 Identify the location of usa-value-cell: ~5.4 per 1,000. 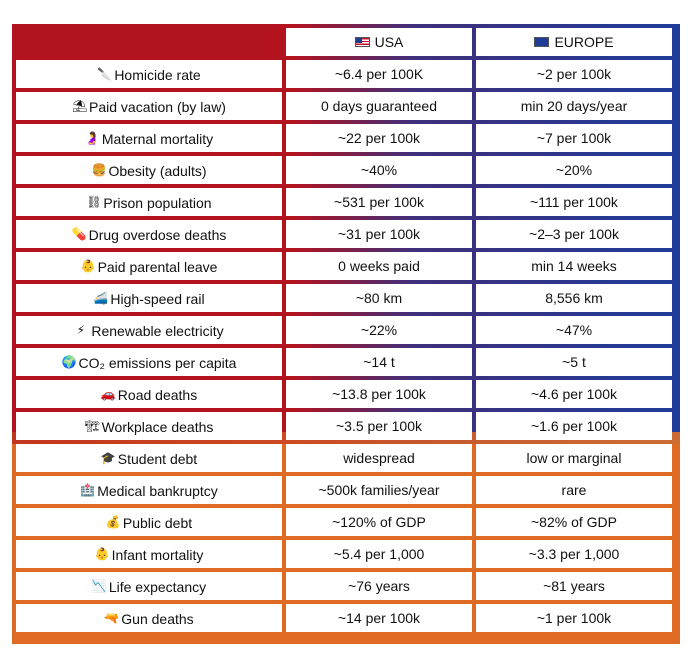
(379, 554).